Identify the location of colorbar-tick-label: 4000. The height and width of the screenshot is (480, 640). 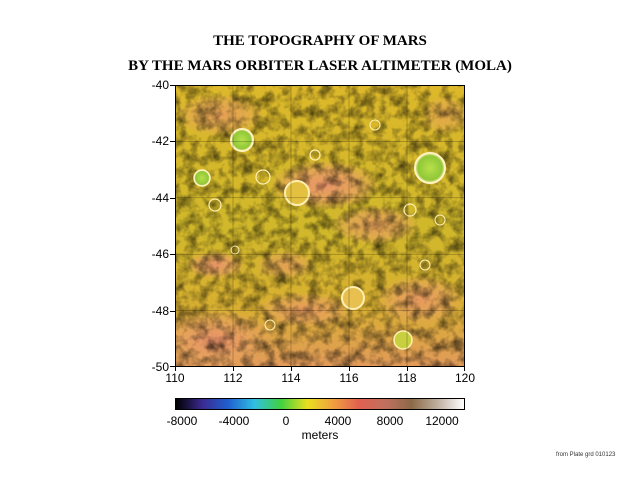
(338, 421).